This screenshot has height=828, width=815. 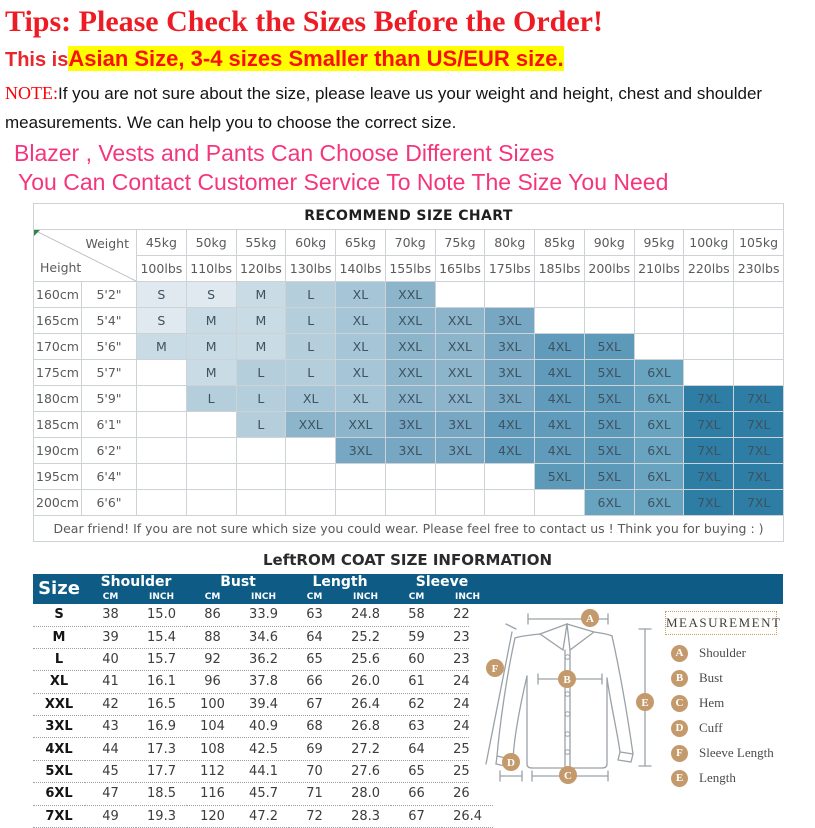 I want to click on size-chart-row: 170cm 5'6" M M M L XL XXL XXL 3XL 4XL 5XL, so click(x=408, y=346).